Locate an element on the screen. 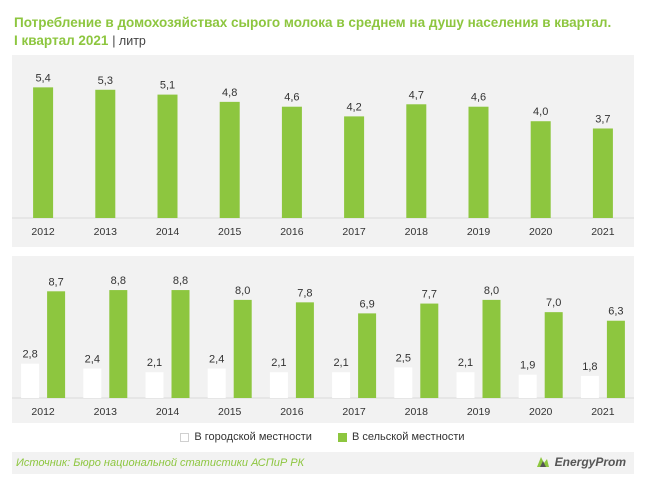 The height and width of the screenshot is (481, 645). brand-logo: EnergyProm is located at coordinates (580, 462).